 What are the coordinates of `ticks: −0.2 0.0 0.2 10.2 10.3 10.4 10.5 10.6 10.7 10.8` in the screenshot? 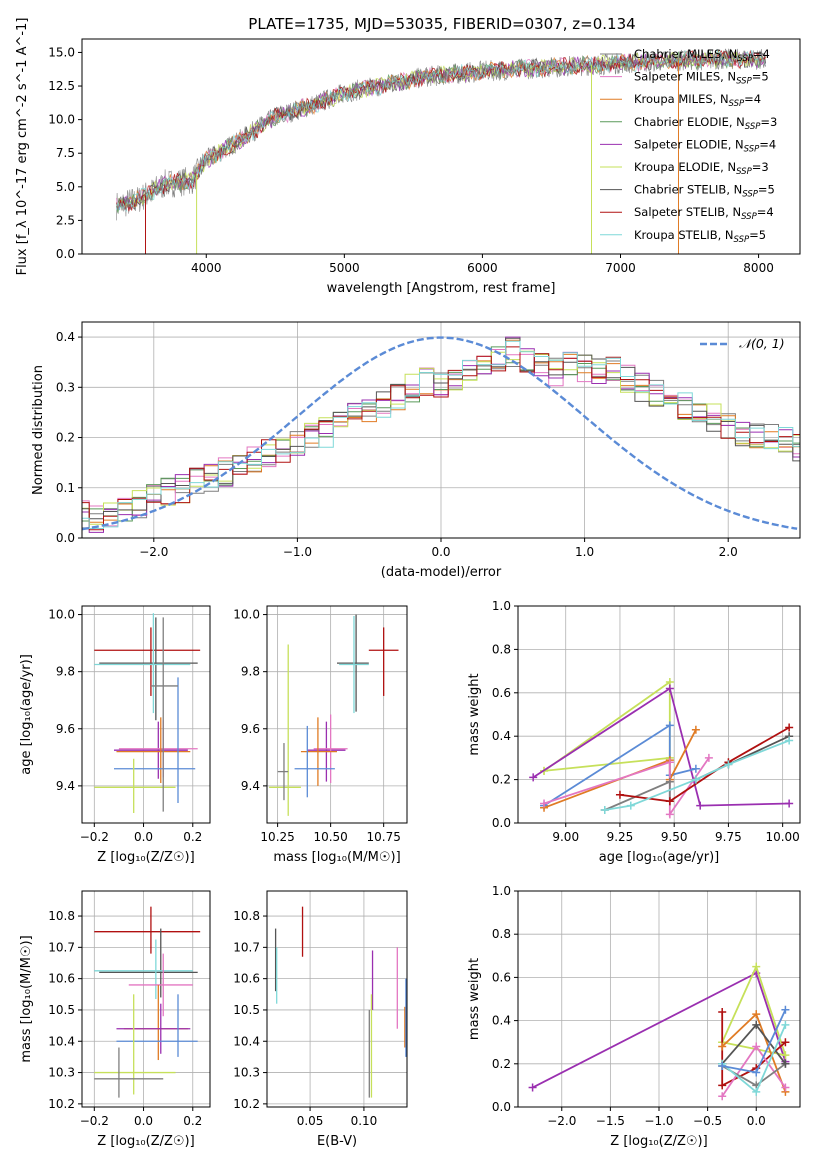 It's located at (125, 1018).